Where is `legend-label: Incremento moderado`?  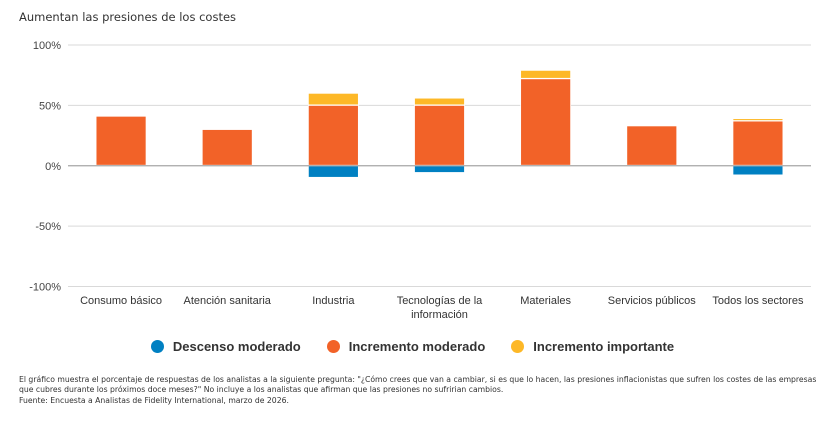 legend-label: Incremento moderado is located at coordinates (417, 346).